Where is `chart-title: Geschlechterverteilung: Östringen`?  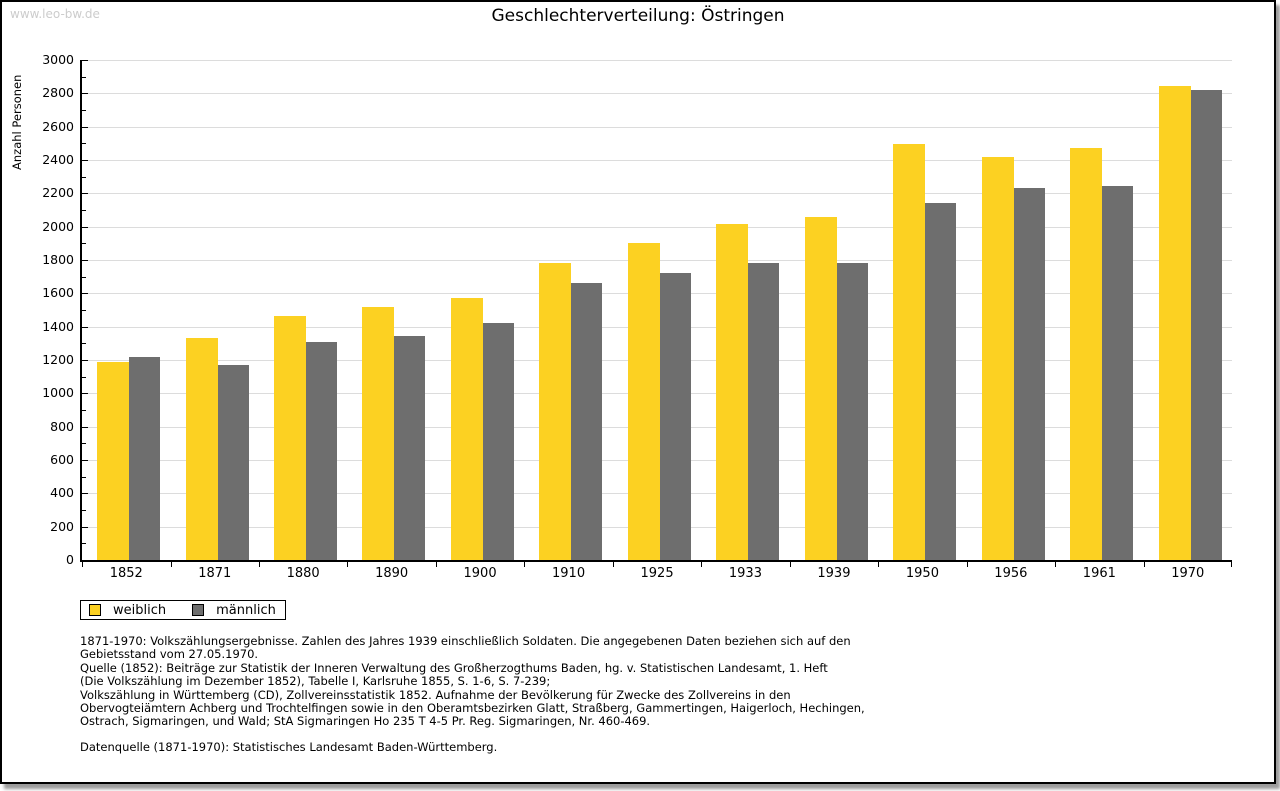
chart-title: Geschlechterverteilung: Östringen is located at coordinates (638, 16).